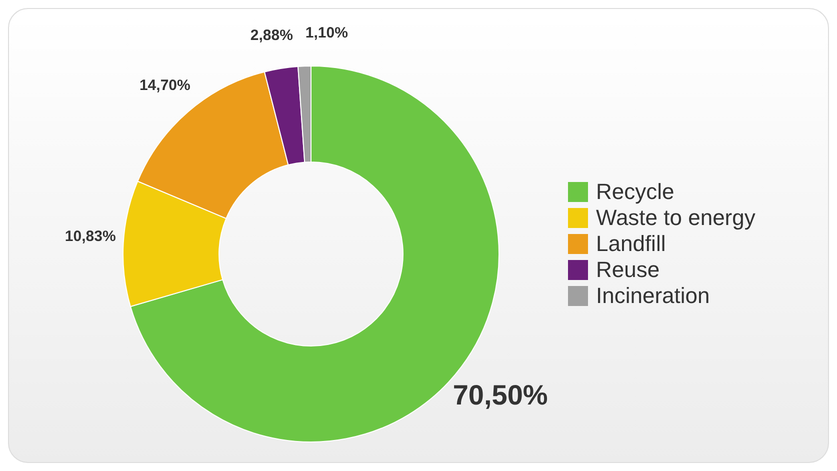 The image size is (837, 471). Describe the element at coordinates (164, 85) in the screenshot. I see `data-label: 14,70%` at that location.